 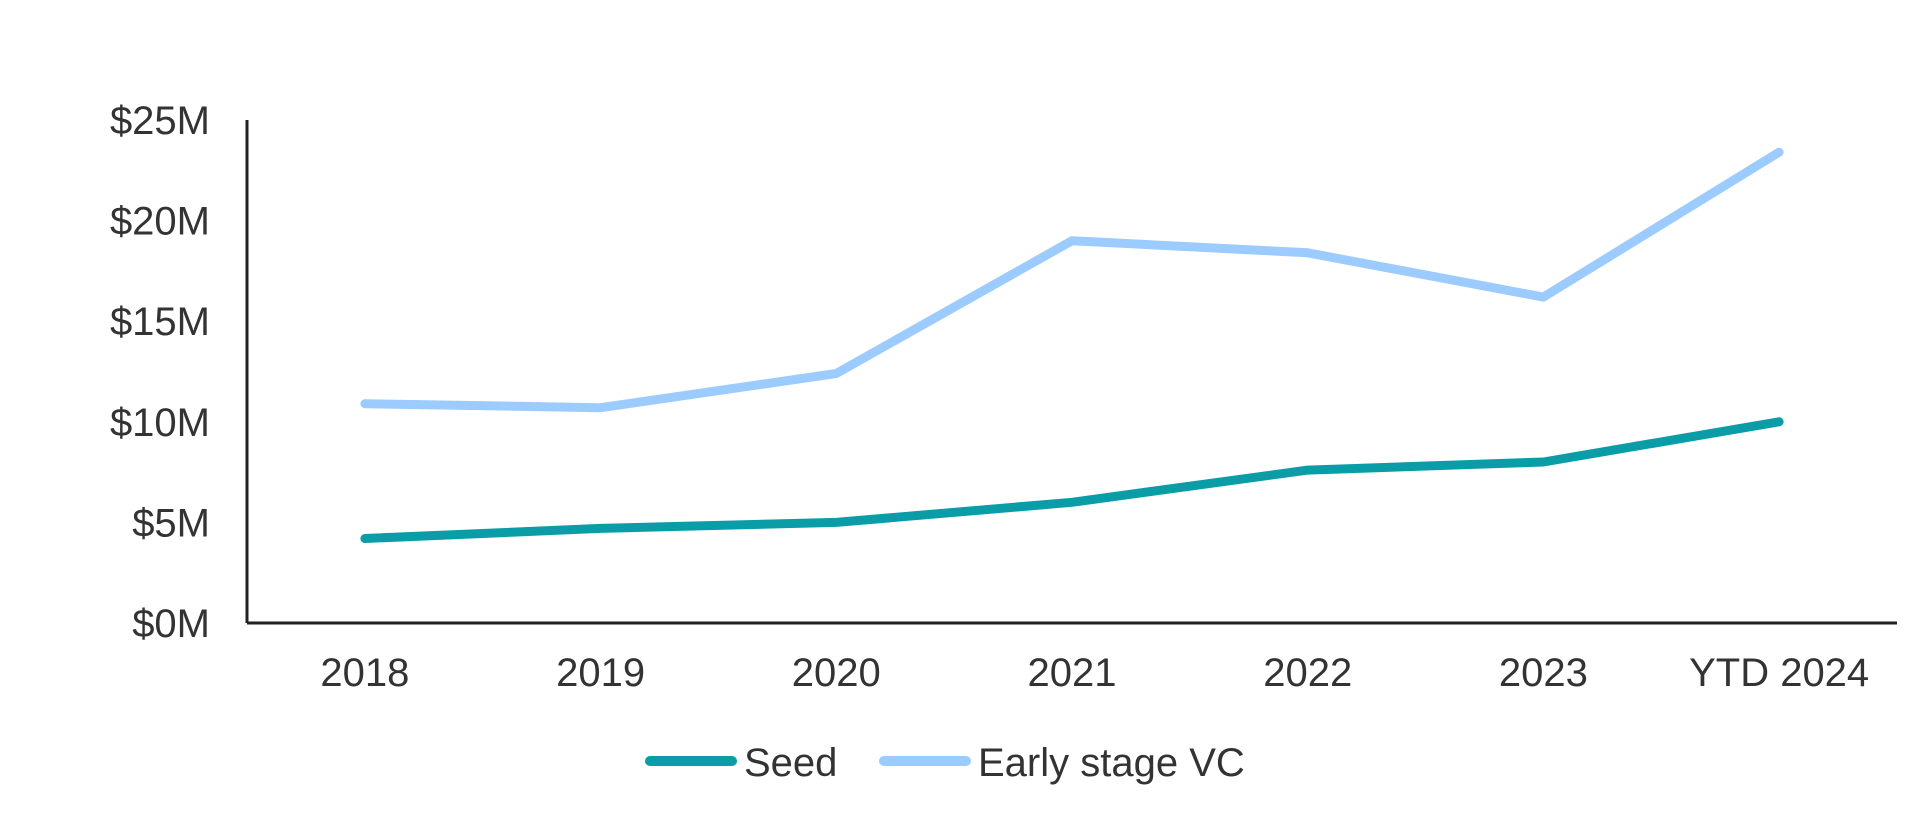 I want to click on y-axis-tick-labels: $0M $5M $10M $15M $20M $25M, so click(x=160, y=372).